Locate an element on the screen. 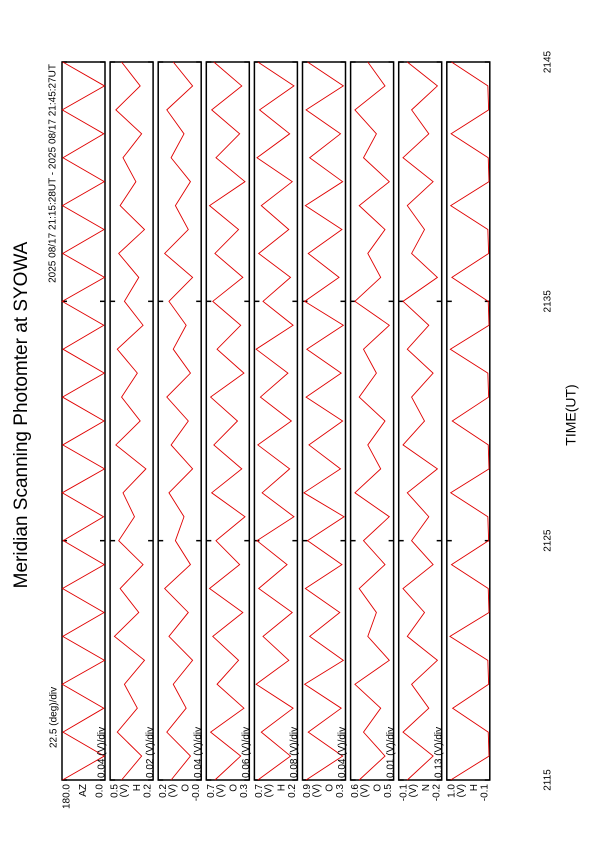  x-tick-label: 2135 is located at coordinates (548, 301).